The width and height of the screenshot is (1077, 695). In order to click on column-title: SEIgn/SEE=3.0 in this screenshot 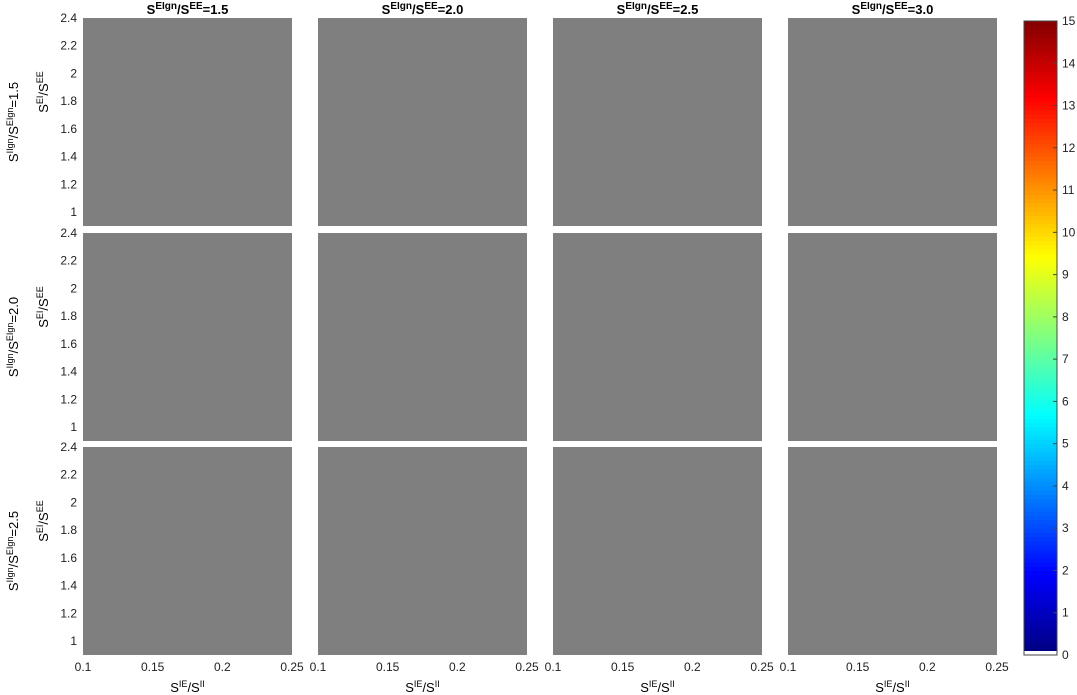, I will do `click(893, 9)`.